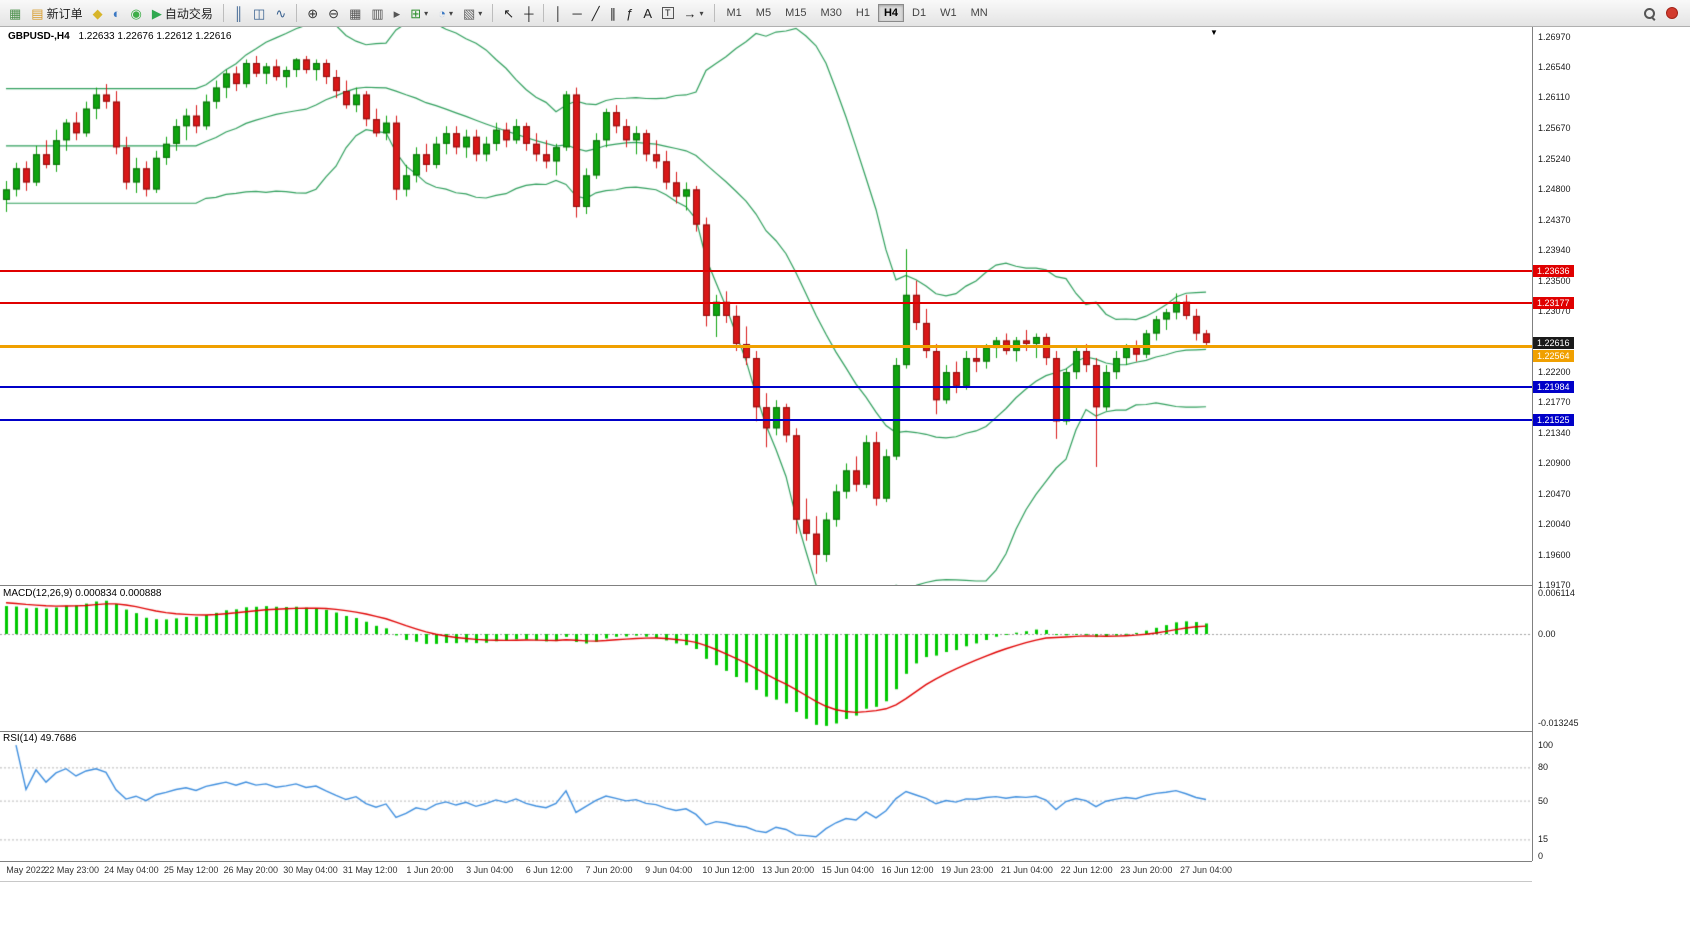 The height and width of the screenshot is (949, 1690). I want to click on cursor-icon: ↖, so click(509, 13).